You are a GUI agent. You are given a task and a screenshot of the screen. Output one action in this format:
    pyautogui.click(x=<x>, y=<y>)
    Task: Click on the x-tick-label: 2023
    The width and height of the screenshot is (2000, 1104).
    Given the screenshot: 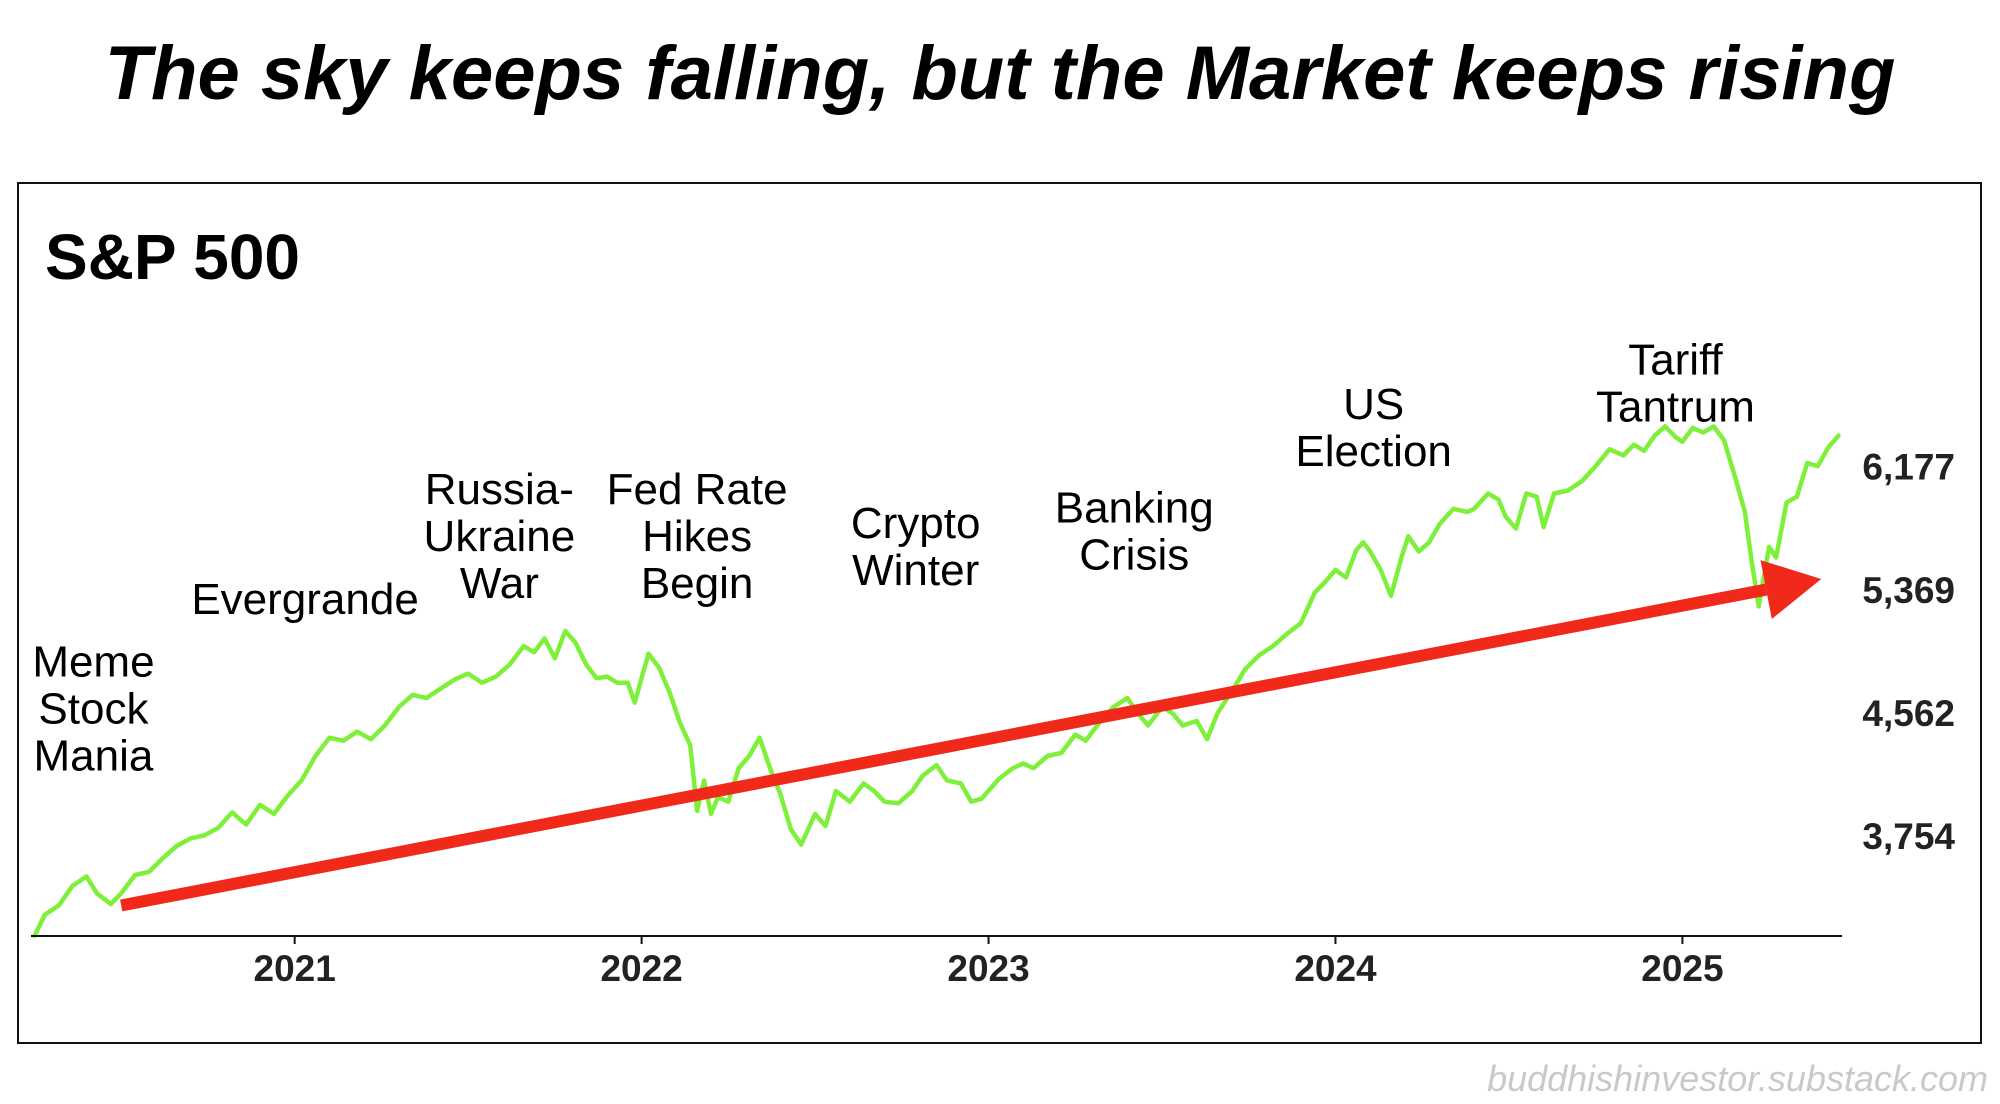 What is the action you would take?
    pyautogui.click(x=988, y=968)
    